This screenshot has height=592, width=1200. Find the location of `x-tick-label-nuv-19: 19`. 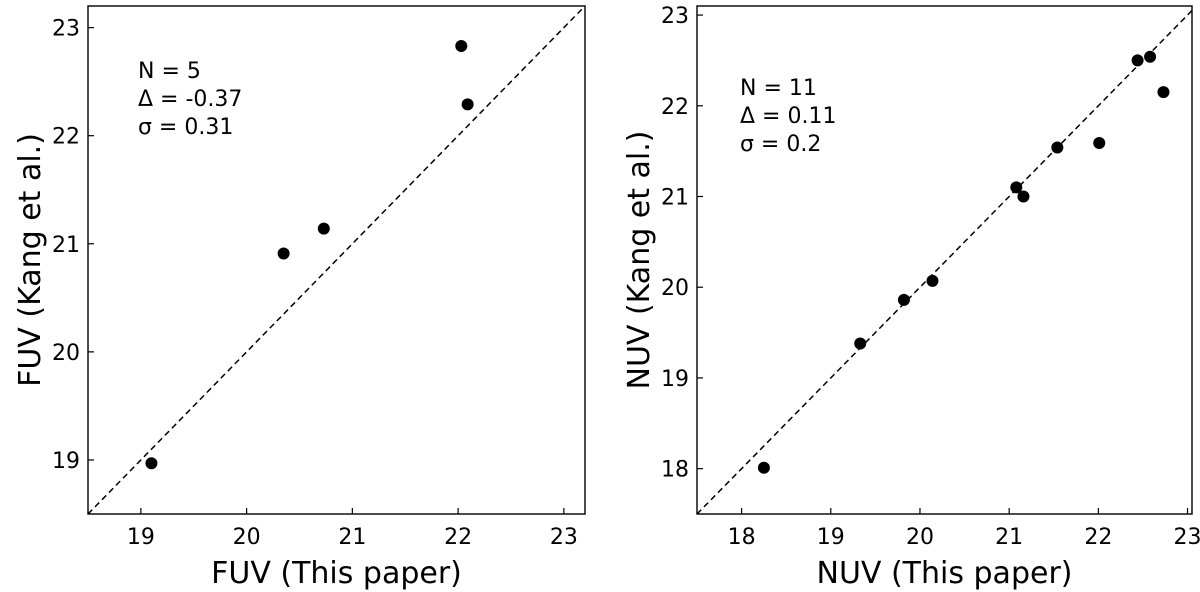

x-tick-label-nuv-19: 19 is located at coordinates (831, 537).